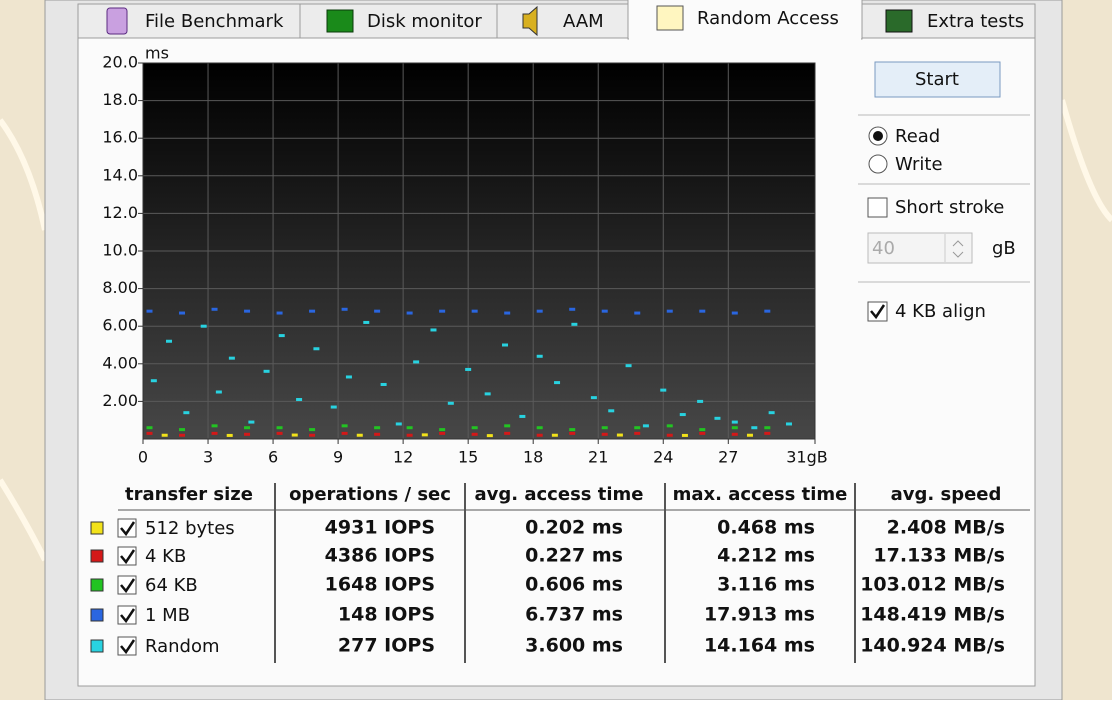 This screenshot has height=704, width=1112. I want to click on checkbox-label: 4 KB align, so click(940, 311).